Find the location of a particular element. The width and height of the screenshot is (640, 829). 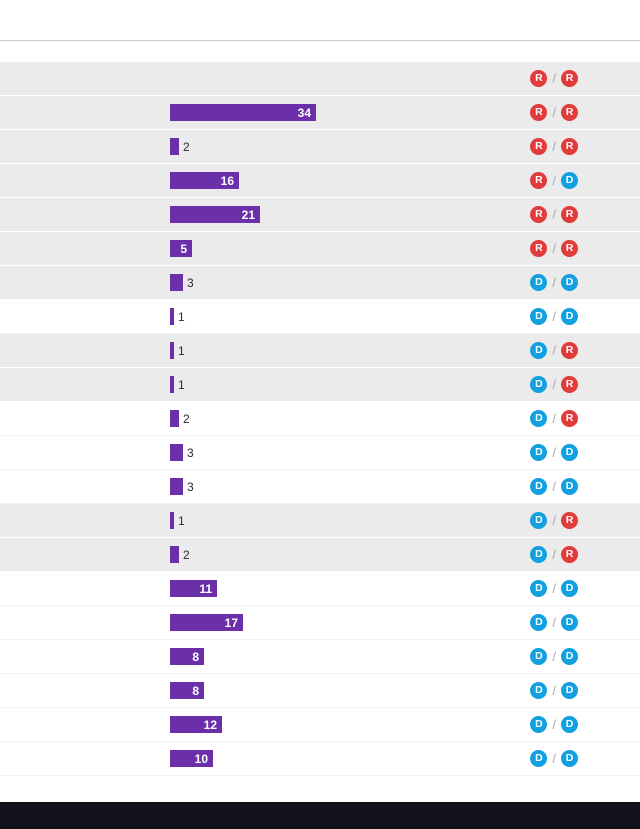

table-row: 11 D / D is located at coordinates (320, 589).